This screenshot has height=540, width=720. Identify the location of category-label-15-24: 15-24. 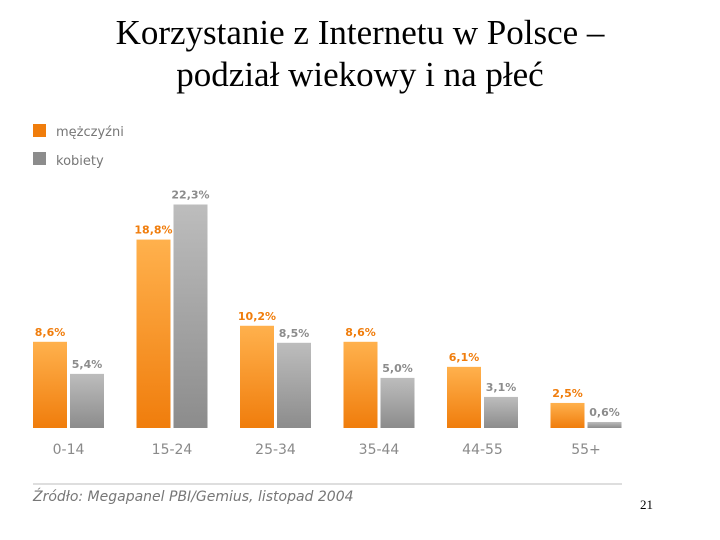
(172, 450).